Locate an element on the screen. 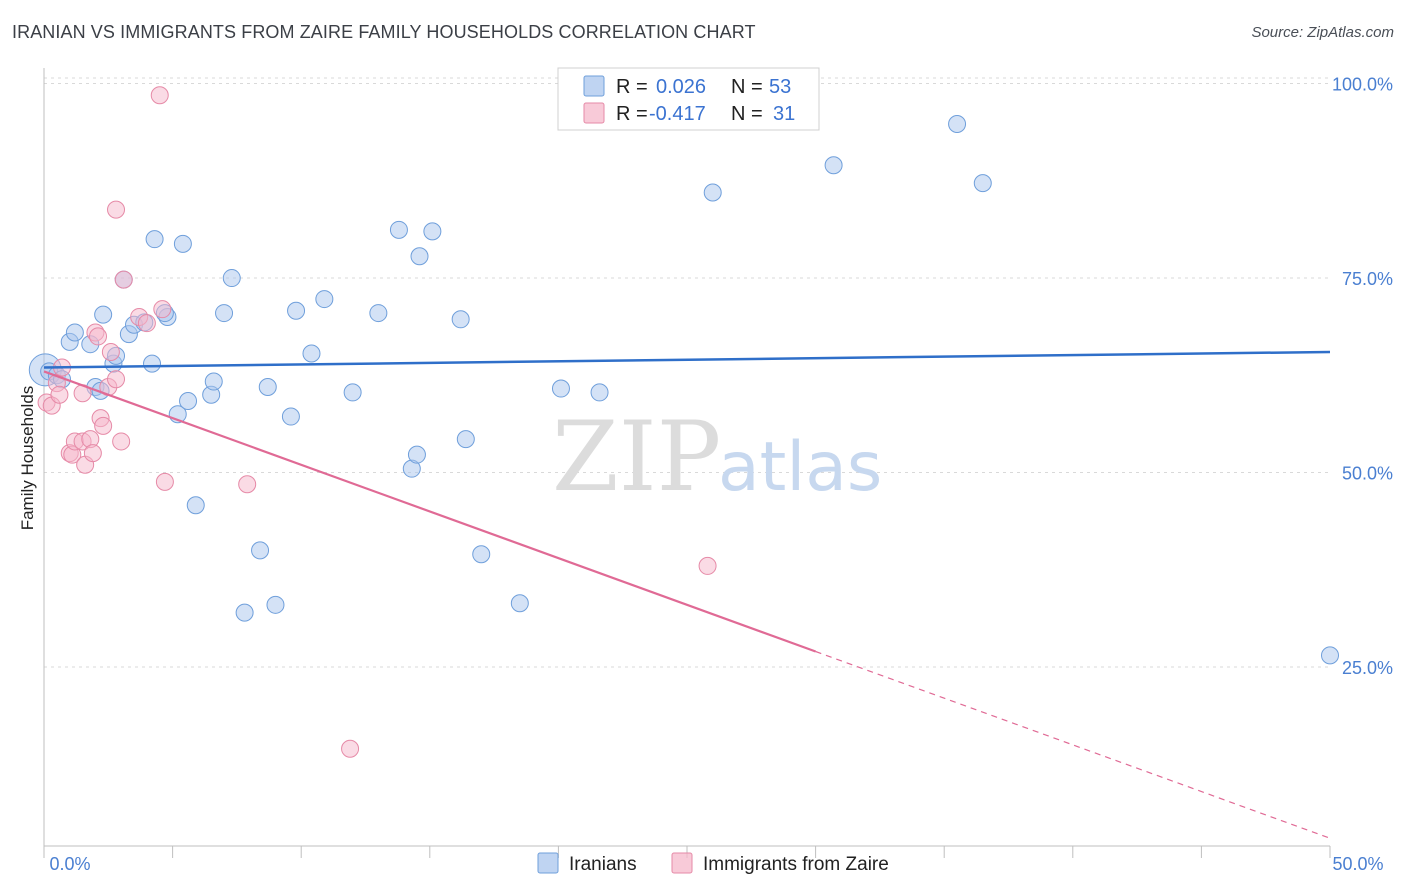 The image size is (1406, 892). y-tick-label-50: 50.0% is located at coordinates (1367, 474).